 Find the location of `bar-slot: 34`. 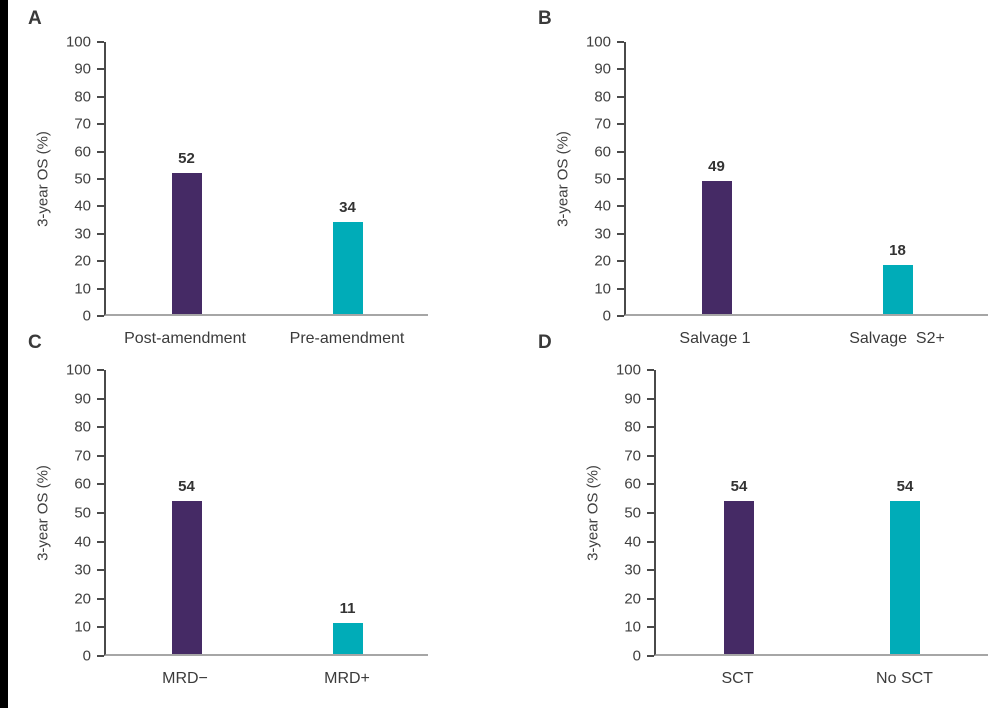

bar-slot: 34 is located at coordinates (347, 178).